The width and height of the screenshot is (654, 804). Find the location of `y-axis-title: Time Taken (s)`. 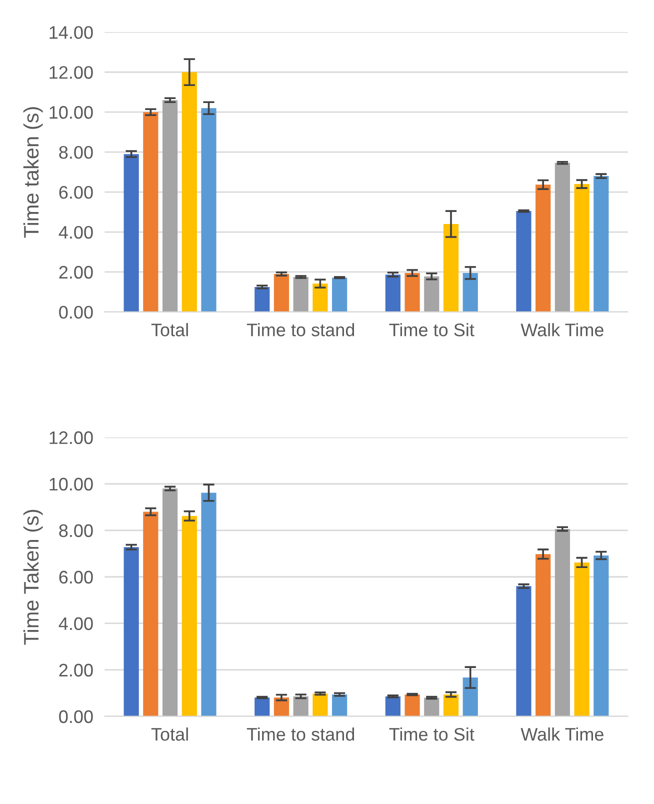

y-axis-title: Time Taken (s) is located at coordinates (33, 577).